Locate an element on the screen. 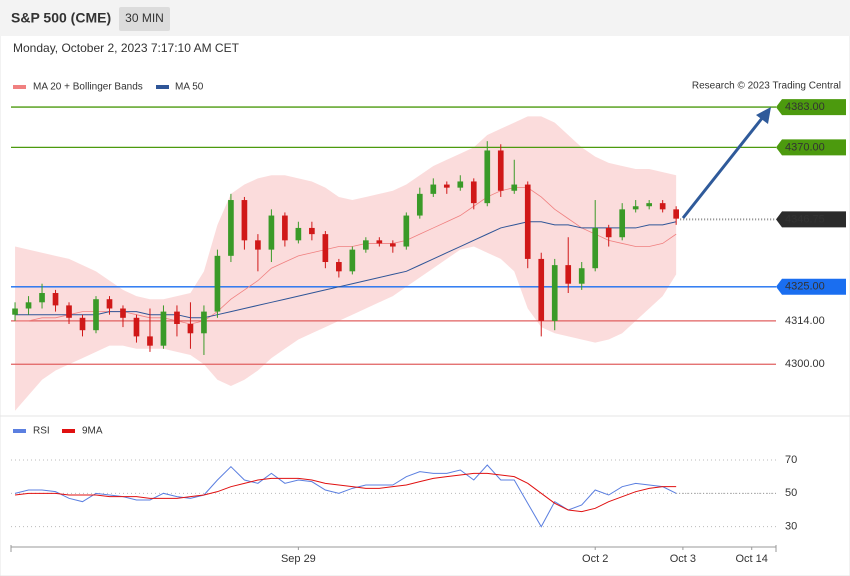 The height and width of the screenshot is (576, 850). forecast-arrow is located at coordinates (723, 167).